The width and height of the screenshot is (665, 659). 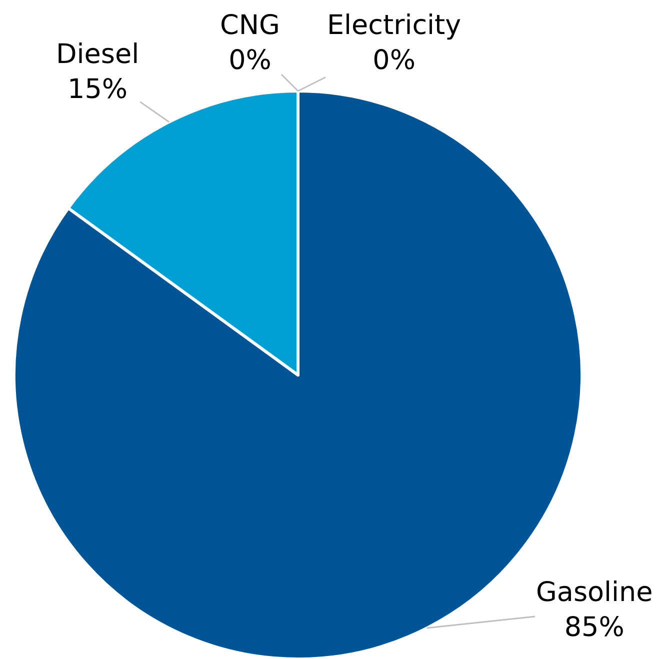 I want to click on category-label: Electricity, so click(x=394, y=25).